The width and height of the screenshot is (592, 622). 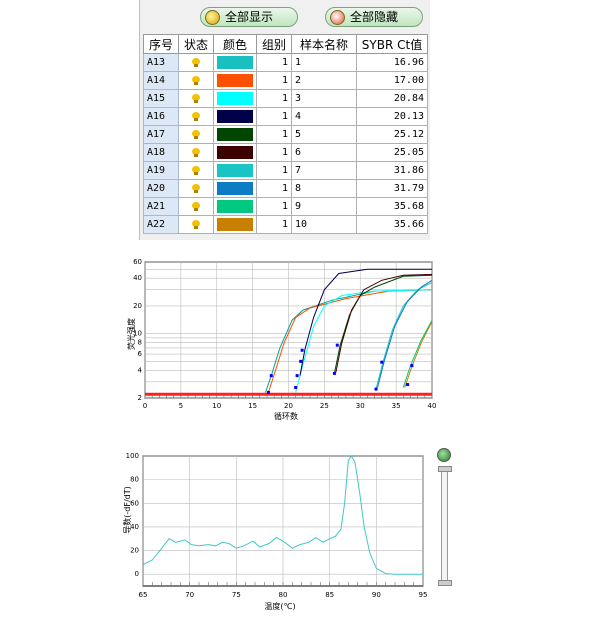 What do you see at coordinates (285, 152) in the screenshot?
I see `table-row: A18 1 6 25.05` at bounding box center [285, 152].